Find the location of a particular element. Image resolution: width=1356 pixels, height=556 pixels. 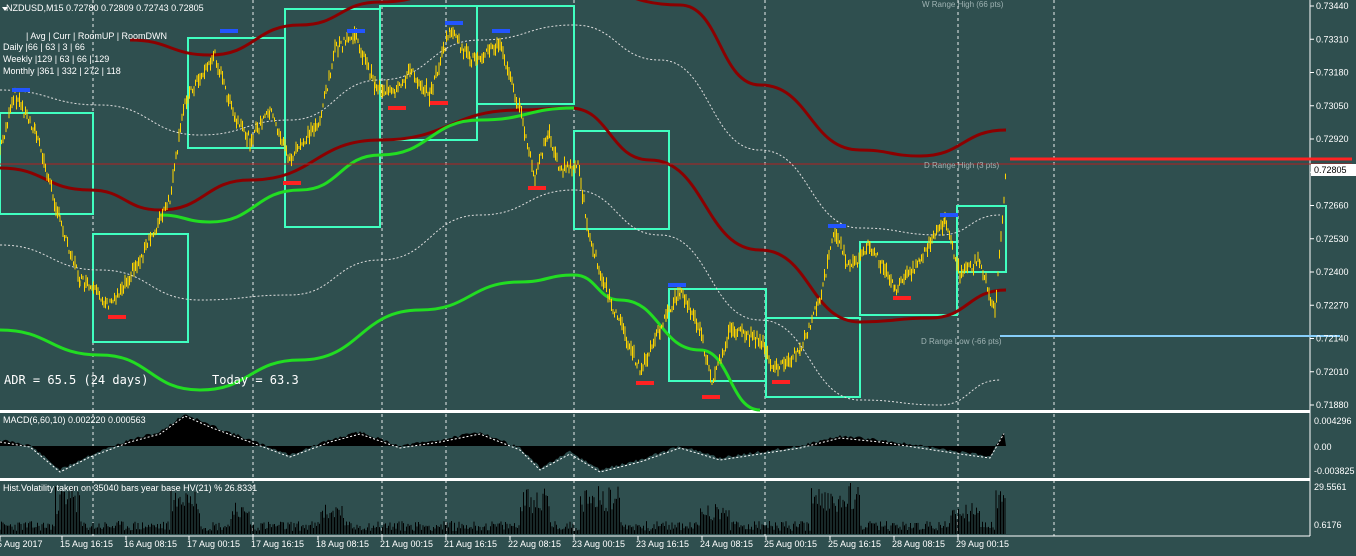

moving-average-green is located at coordinates (367, 165).